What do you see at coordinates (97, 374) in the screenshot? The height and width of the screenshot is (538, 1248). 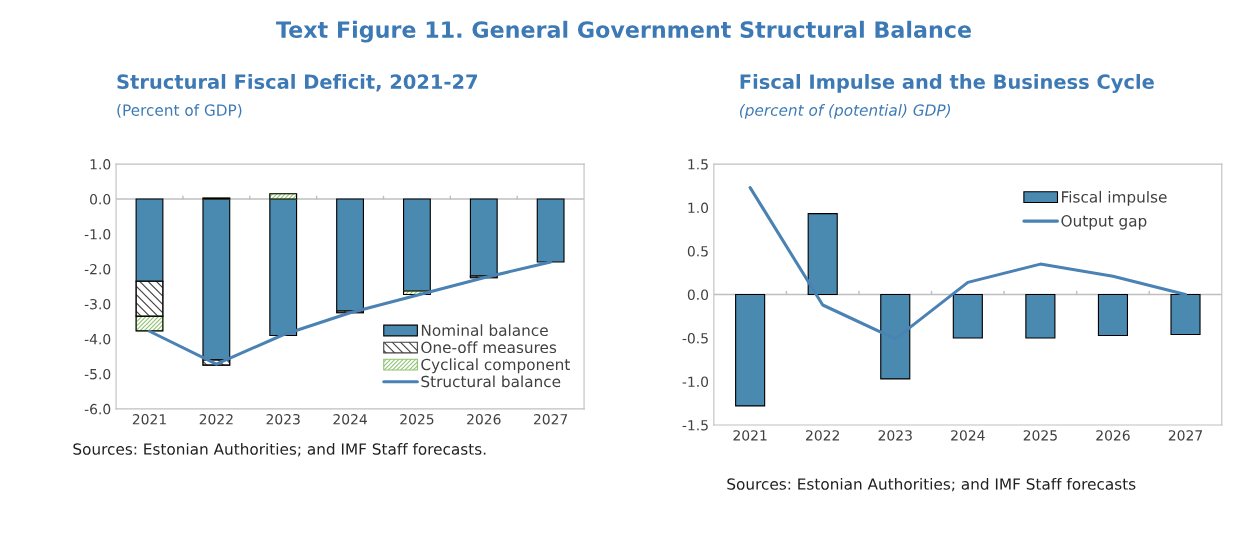 I see `y-tick-label: -5.0` at bounding box center [97, 374].